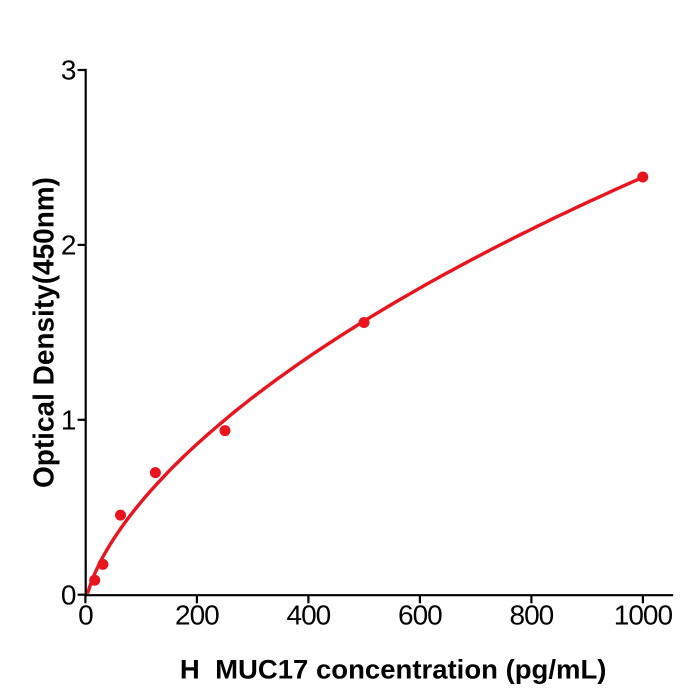  Describe the element at coordinates (309, 615) in the screenshot. I see `svg-text: 400` at that location.